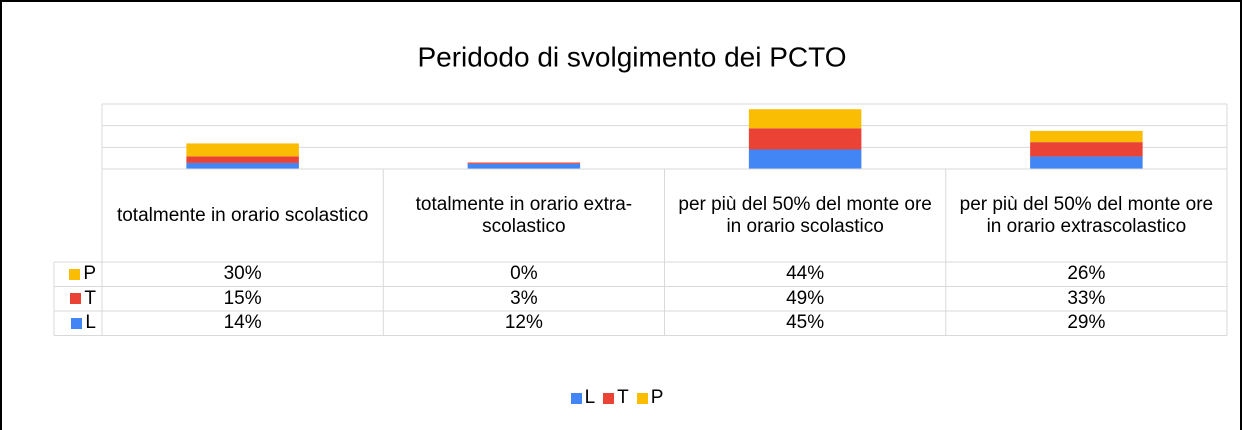 The height and width of the screenshot is (430, 1242). Describe the element at coordinates (90, 323) in the screenshot. I see `series-name: L` at that location.